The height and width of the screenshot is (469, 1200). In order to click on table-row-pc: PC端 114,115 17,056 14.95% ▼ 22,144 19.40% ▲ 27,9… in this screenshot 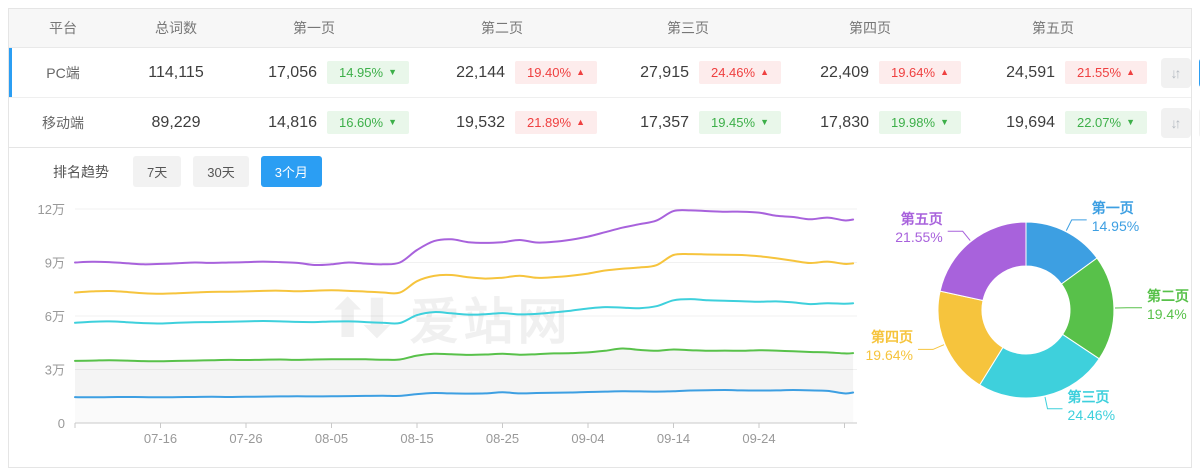, I will do `click(604, 73)`.